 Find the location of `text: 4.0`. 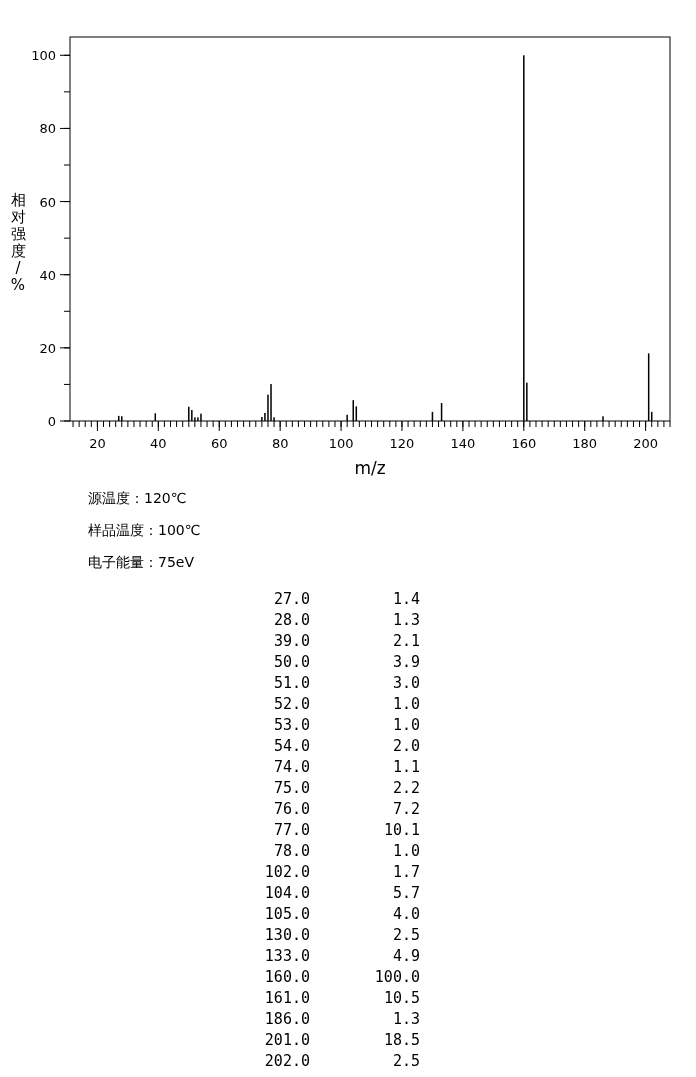

text: 4.0 is located at coordinates (406, 914).